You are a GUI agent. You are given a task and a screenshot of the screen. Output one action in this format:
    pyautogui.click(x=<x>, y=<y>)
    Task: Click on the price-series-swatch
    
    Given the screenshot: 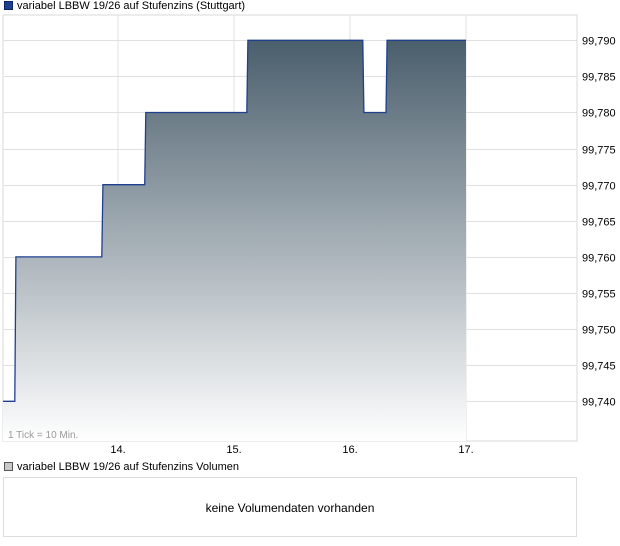 What is the action you would take?
    pyautogui.click(x=8, y=5)
    